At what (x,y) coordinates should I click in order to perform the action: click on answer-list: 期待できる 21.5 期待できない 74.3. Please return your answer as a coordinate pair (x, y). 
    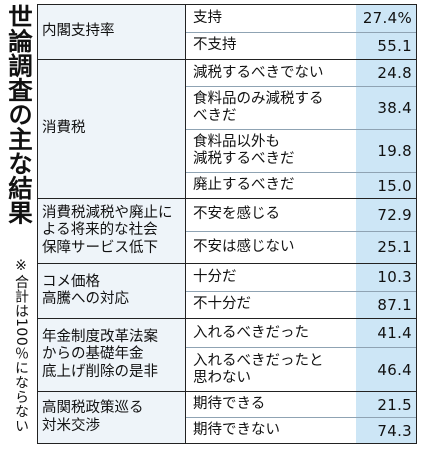
    Looking at the image, I should click on (301, 417).